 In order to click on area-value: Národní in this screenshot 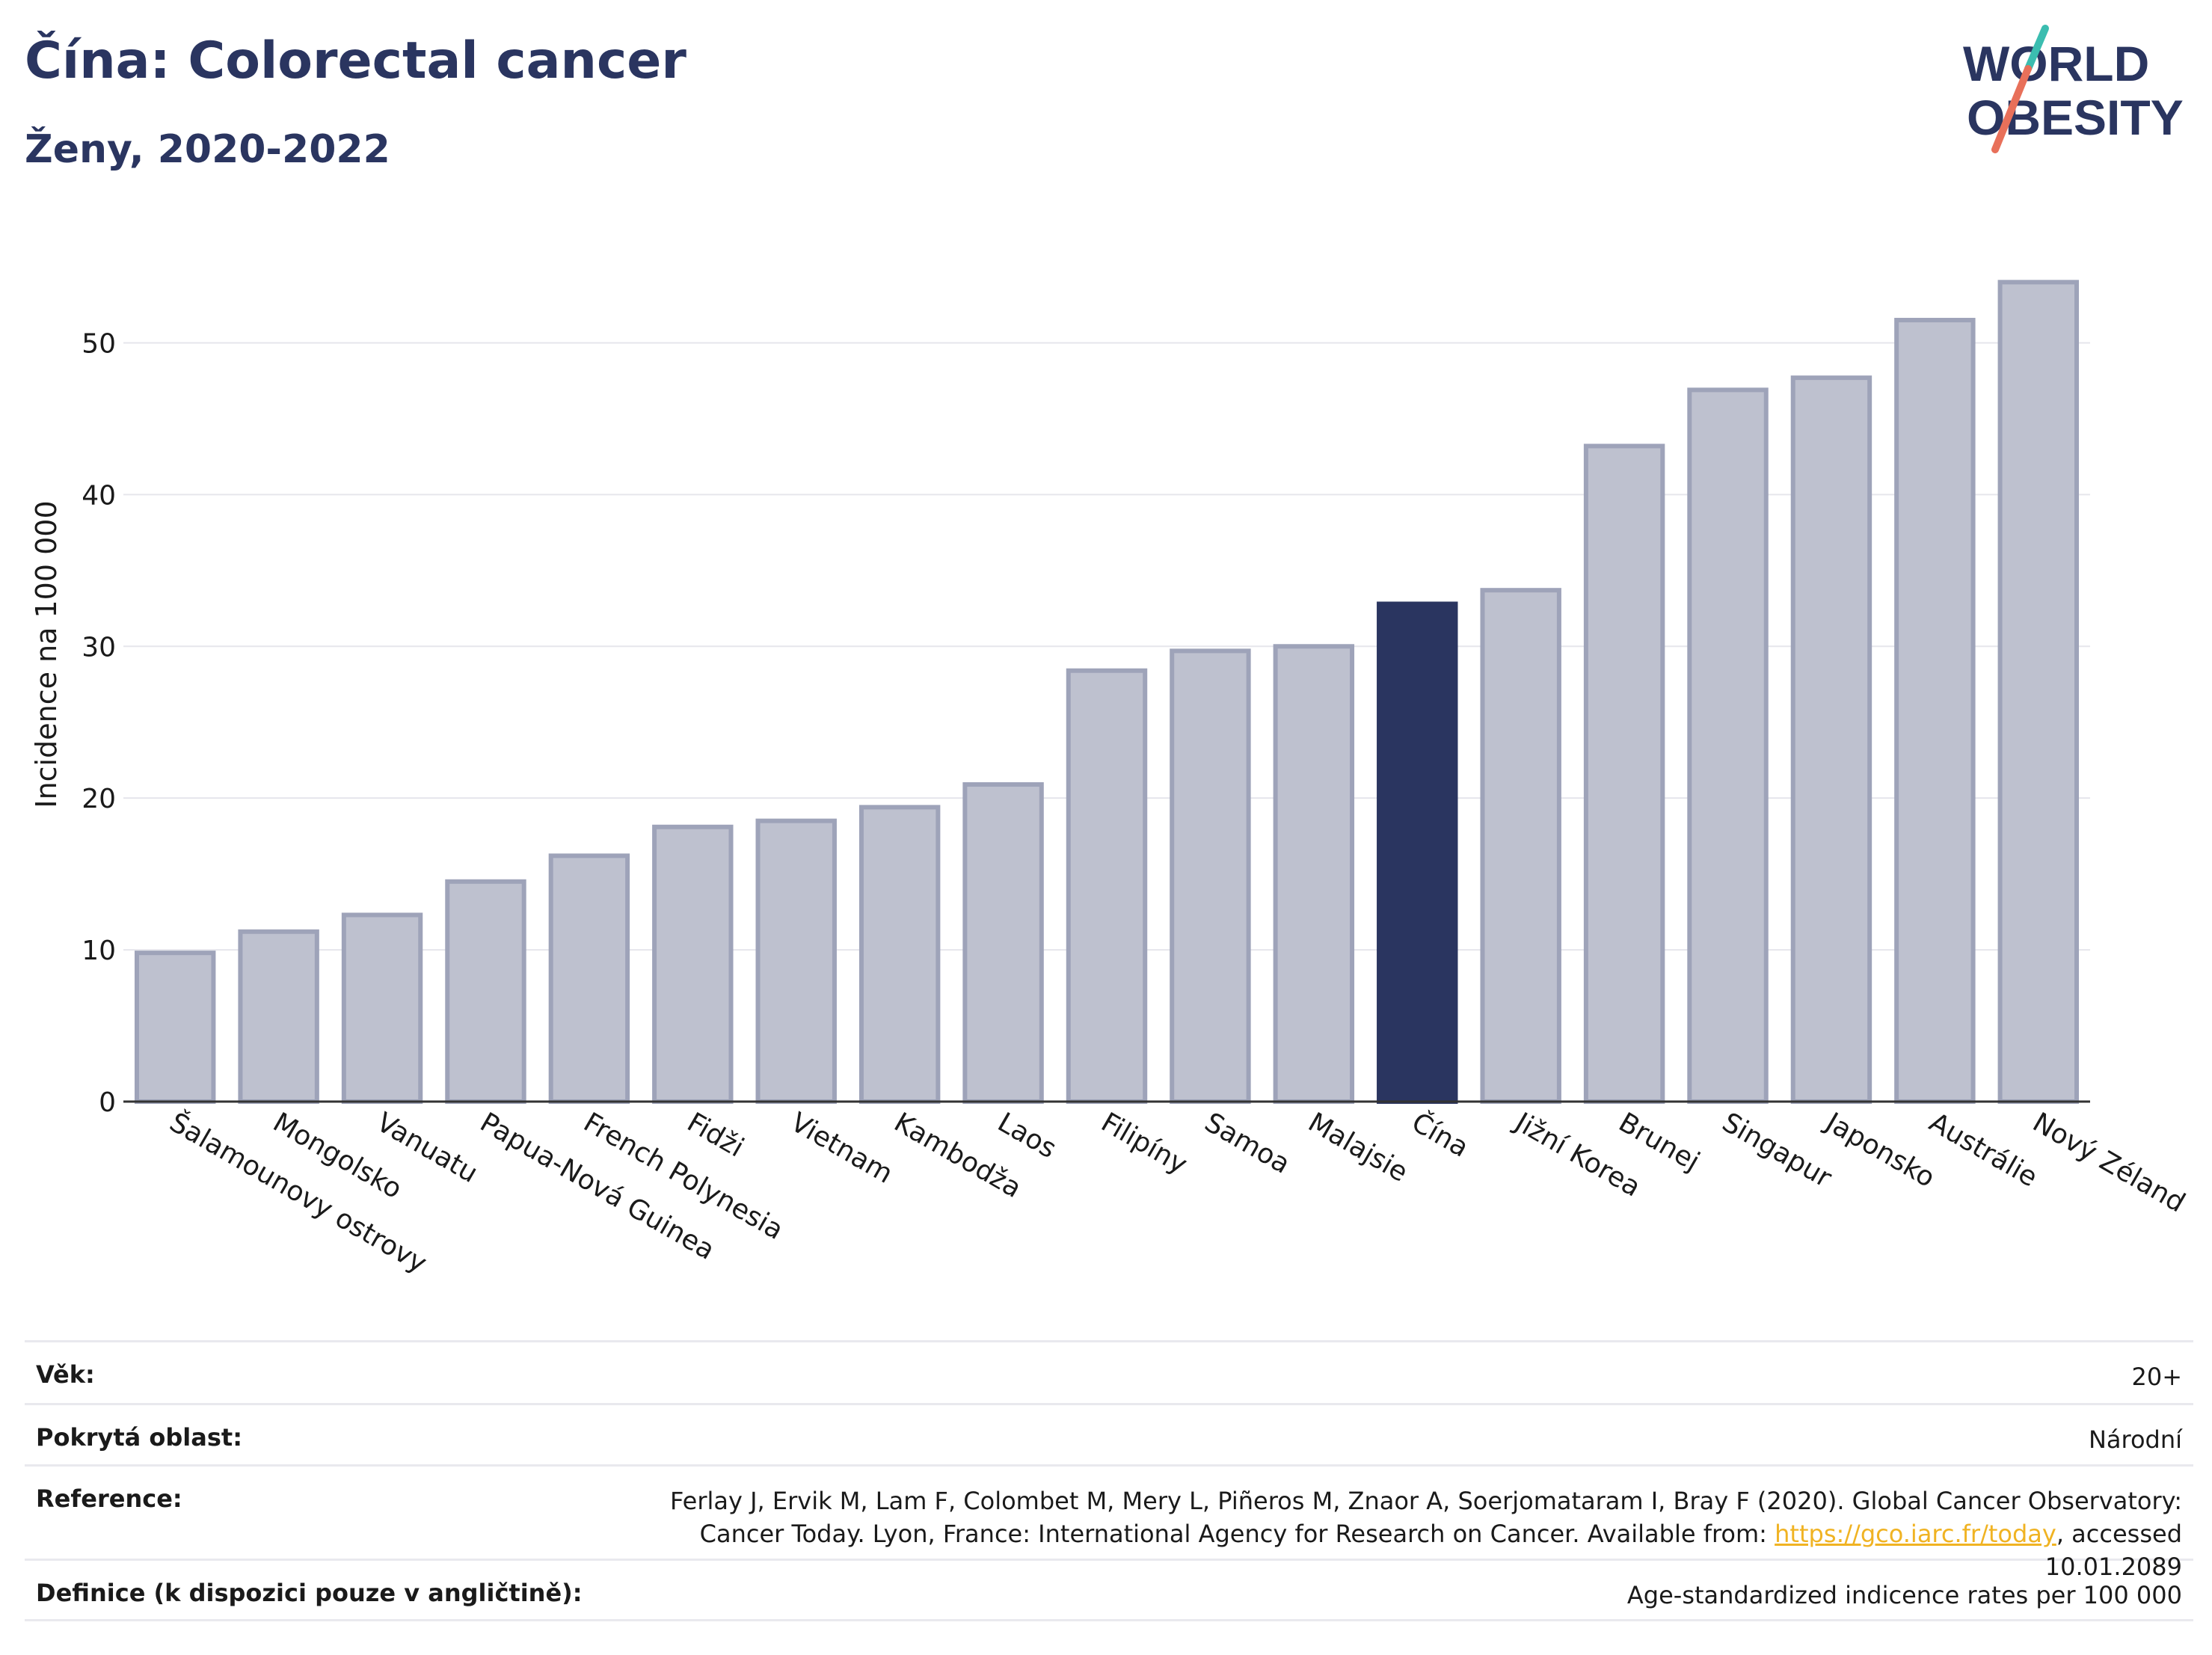, I will do `click(2135, 1439)`.